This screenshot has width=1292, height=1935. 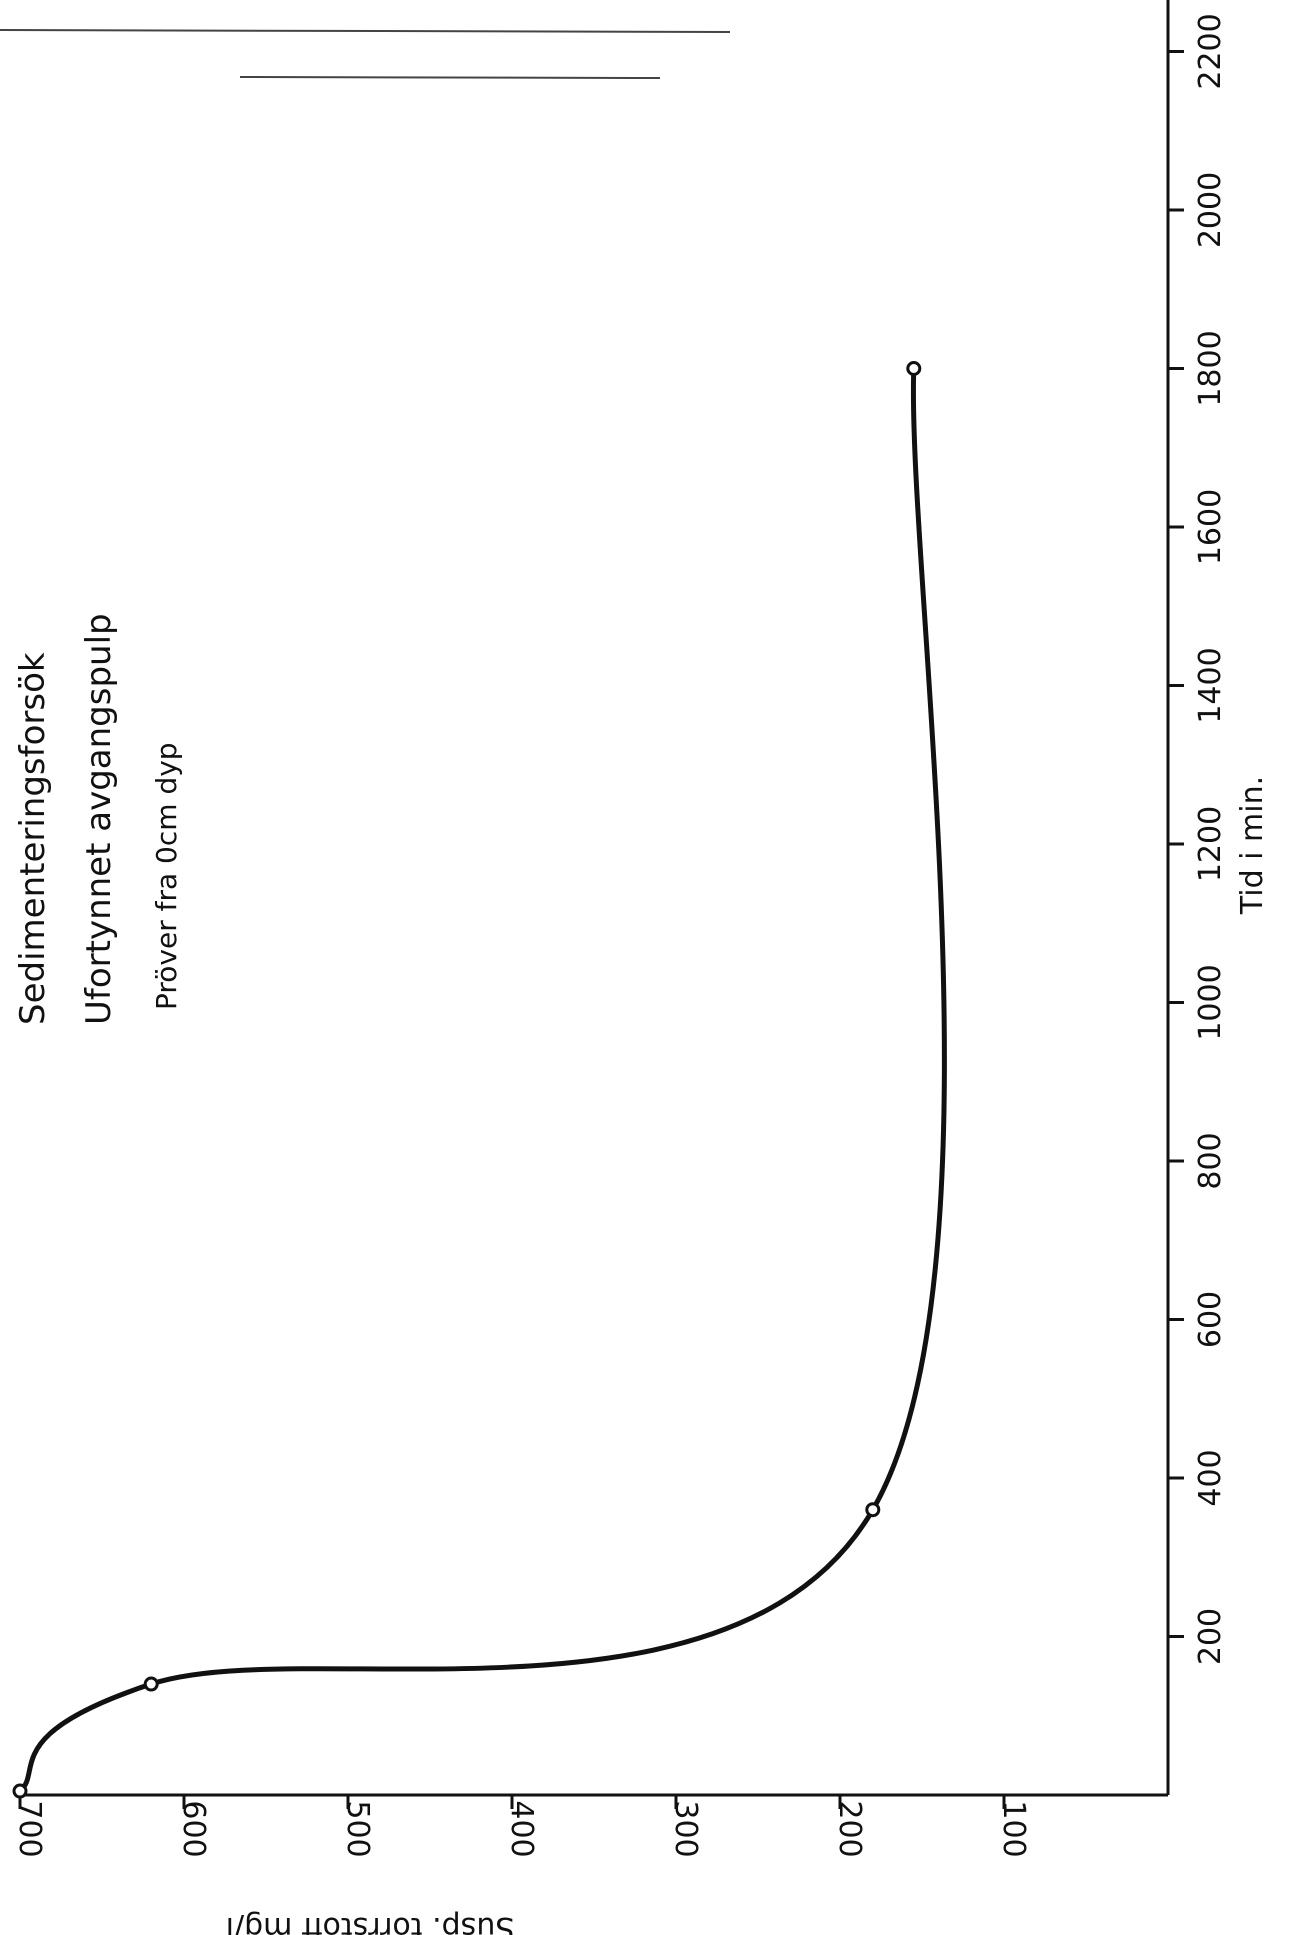 What do you see at coordinates (1210, 1002) in the screenshot?
I see `x-tick-label: 1000` at bounding box center [1210, 1002].